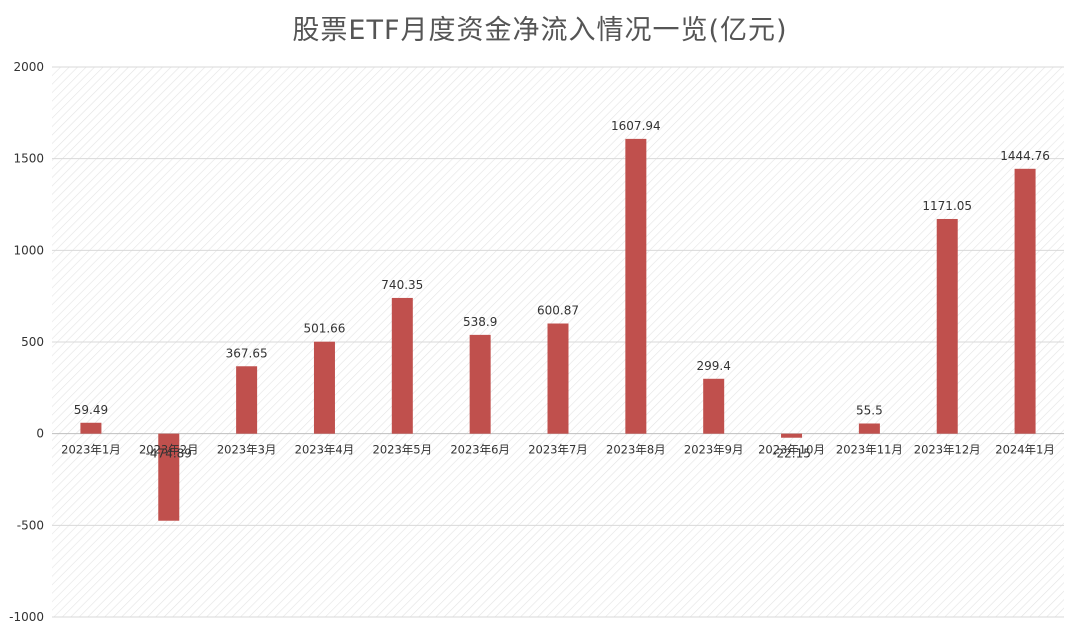 The width and height of the screenshot is (1080, 633). What do you see at coordinates (636, 450) in the screenshot?
I see `x-tick-label: 2023年8月` at bounding box center [636, 450].